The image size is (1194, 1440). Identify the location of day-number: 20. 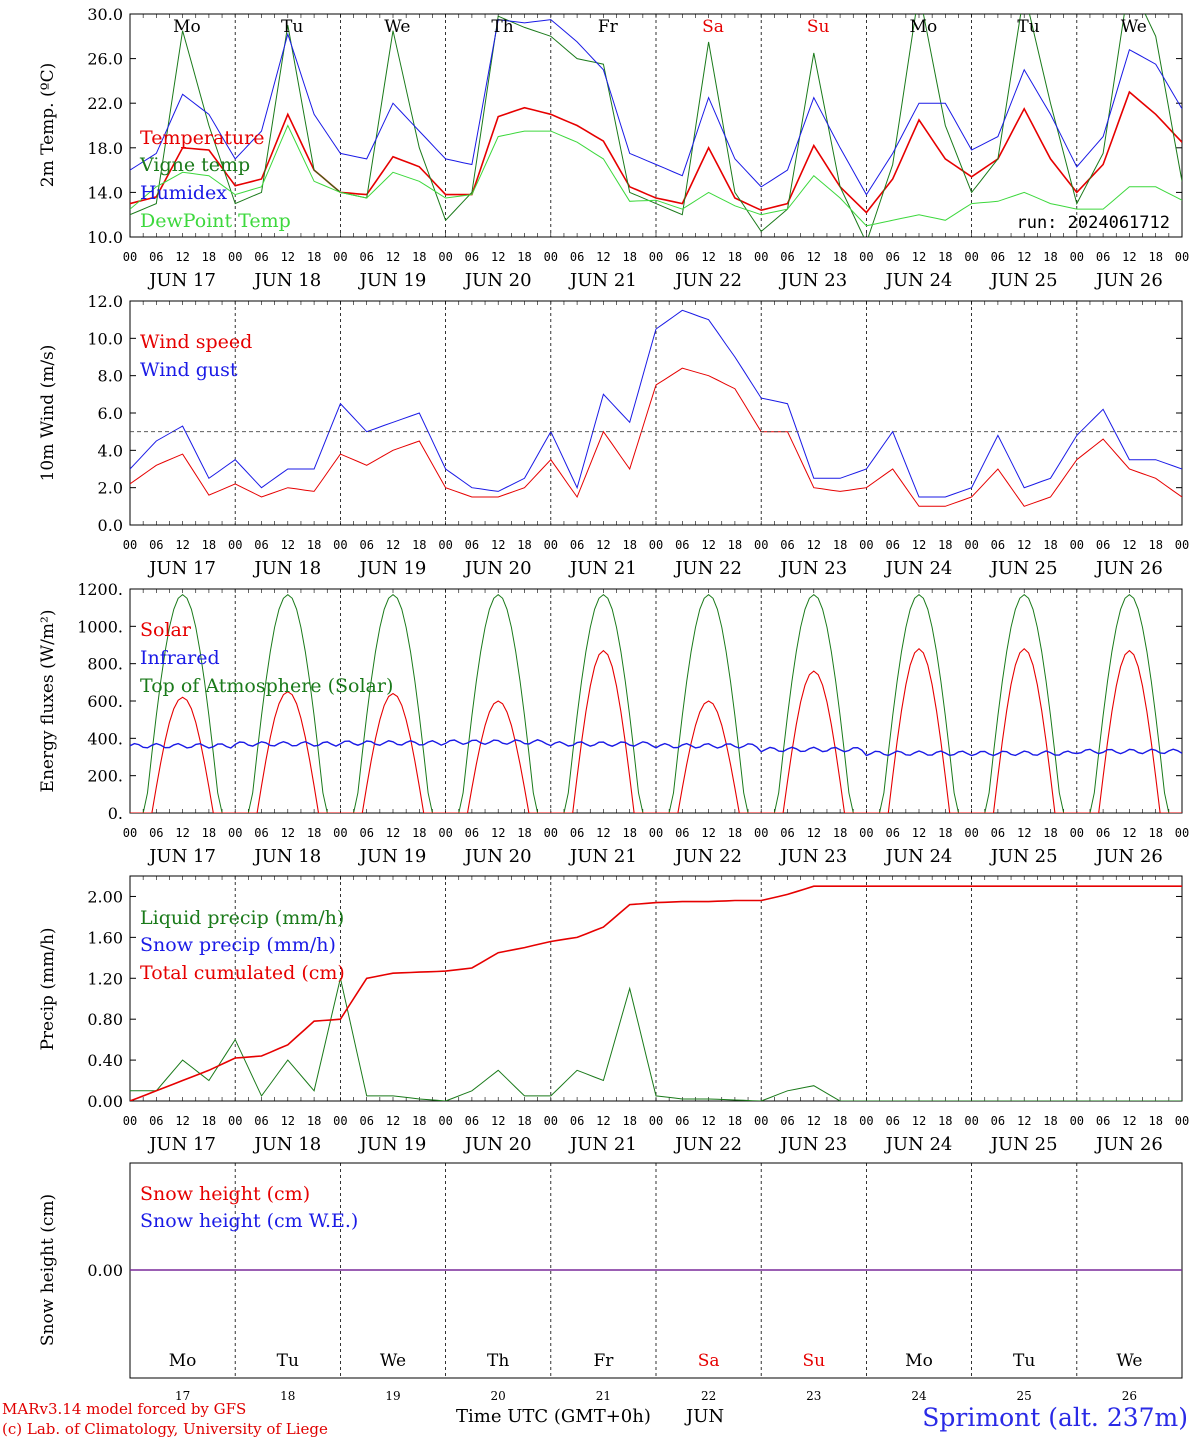
(498, 1396).